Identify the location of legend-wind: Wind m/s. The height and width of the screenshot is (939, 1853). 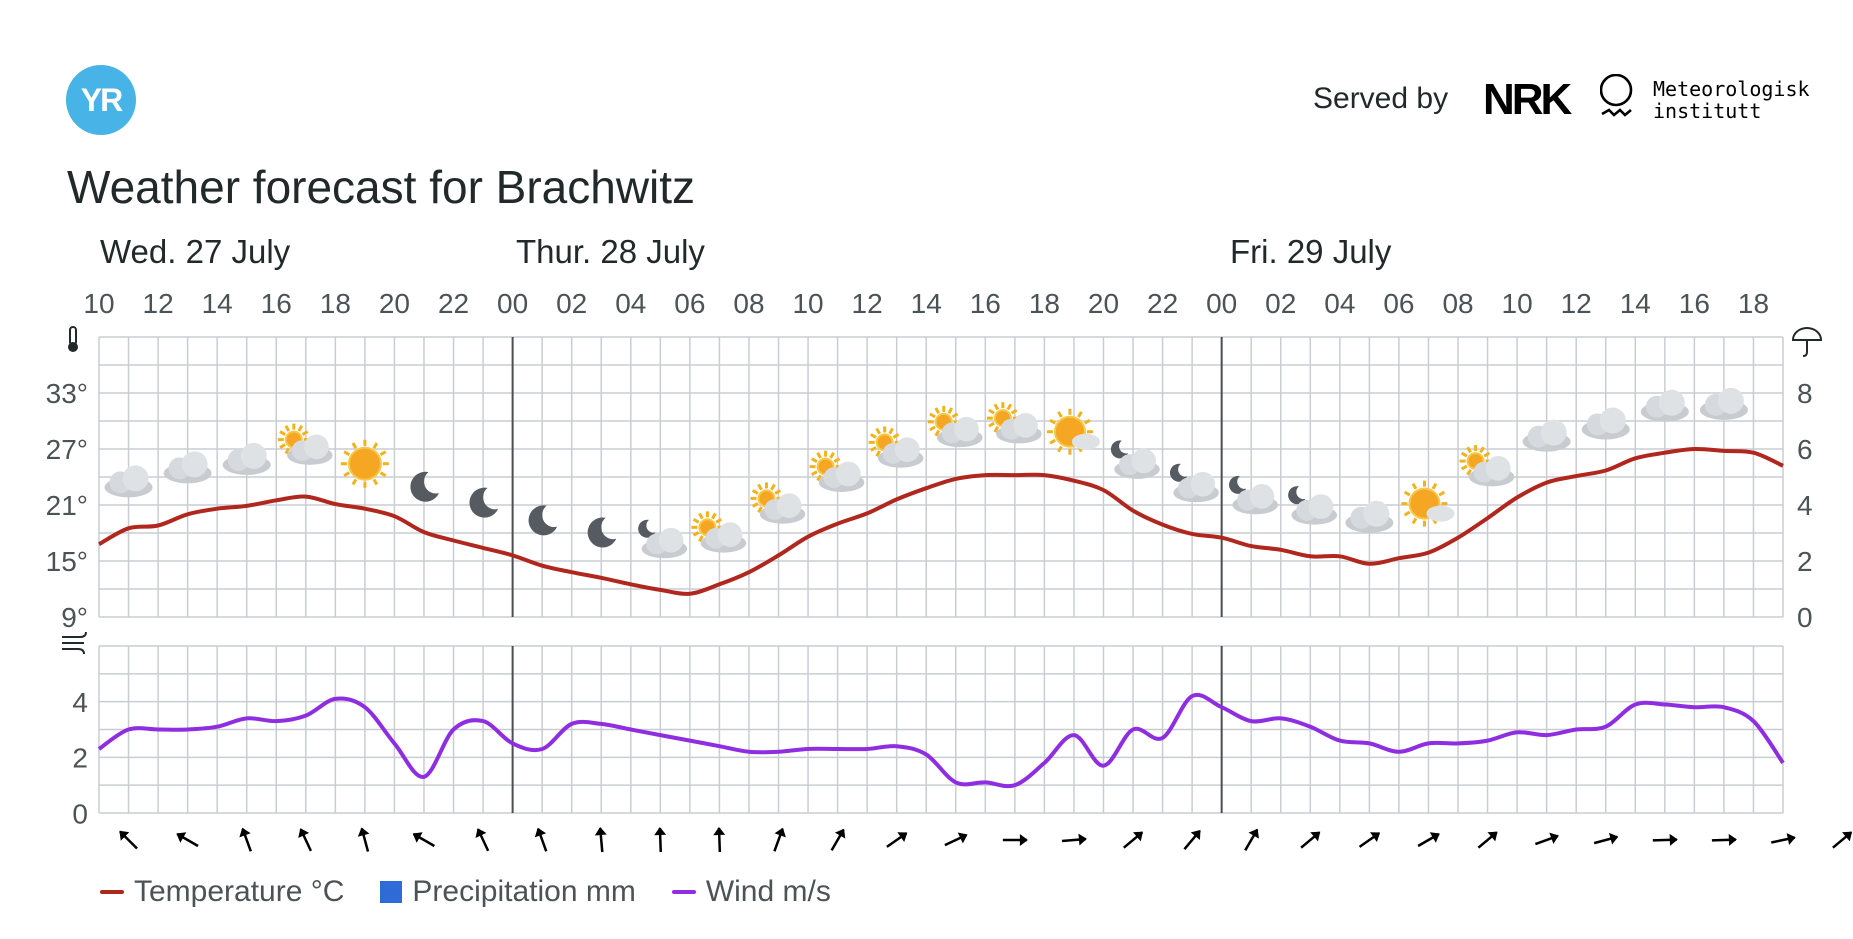
(751, 892).